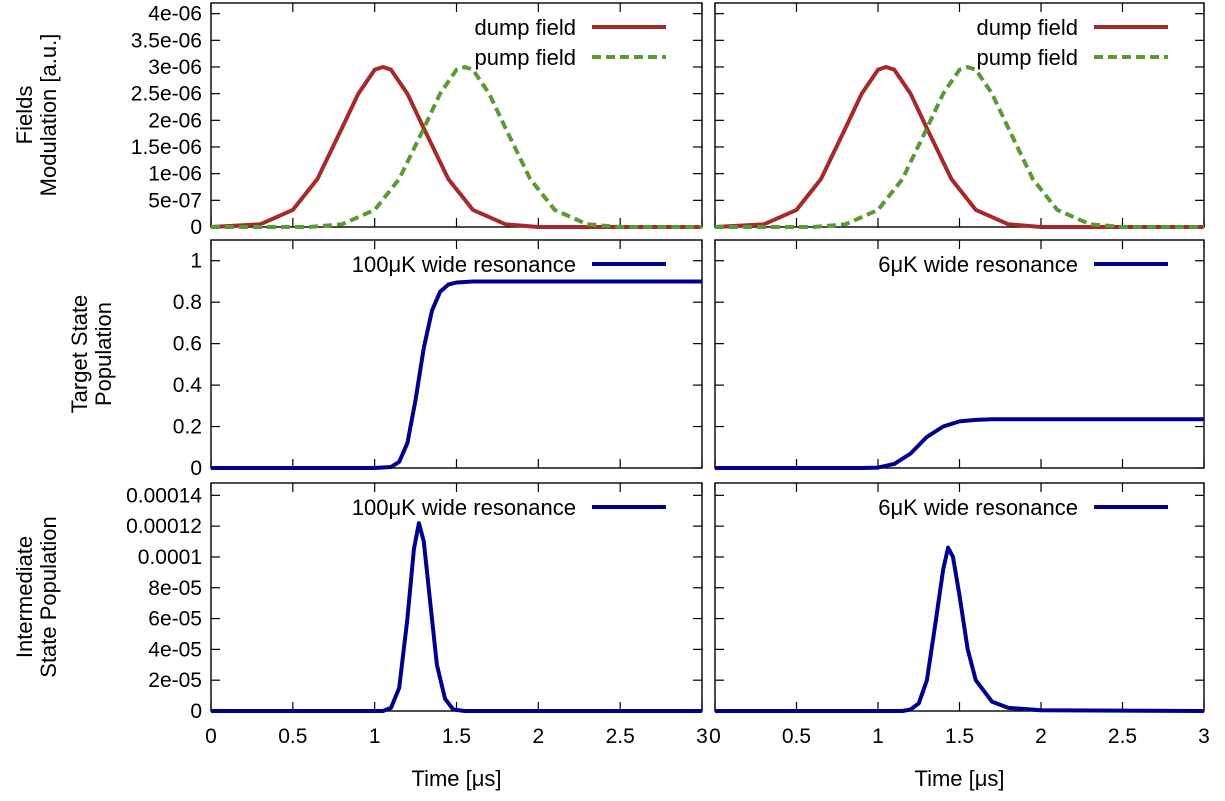  I want to click on y-tick-label: 3.5e-06, so click(166, 40).